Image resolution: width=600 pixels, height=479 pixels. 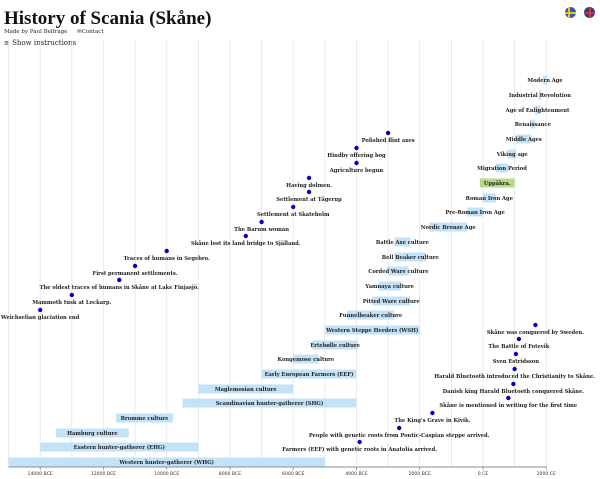 I want to click on period-label: Uppåkra., so click(x=497, y=183).